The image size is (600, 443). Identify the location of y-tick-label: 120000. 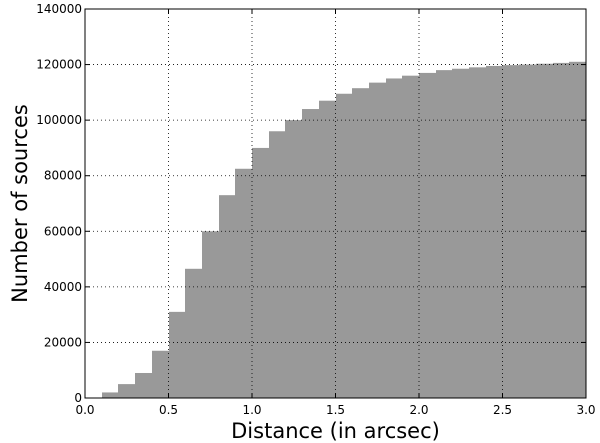
(59, 65).